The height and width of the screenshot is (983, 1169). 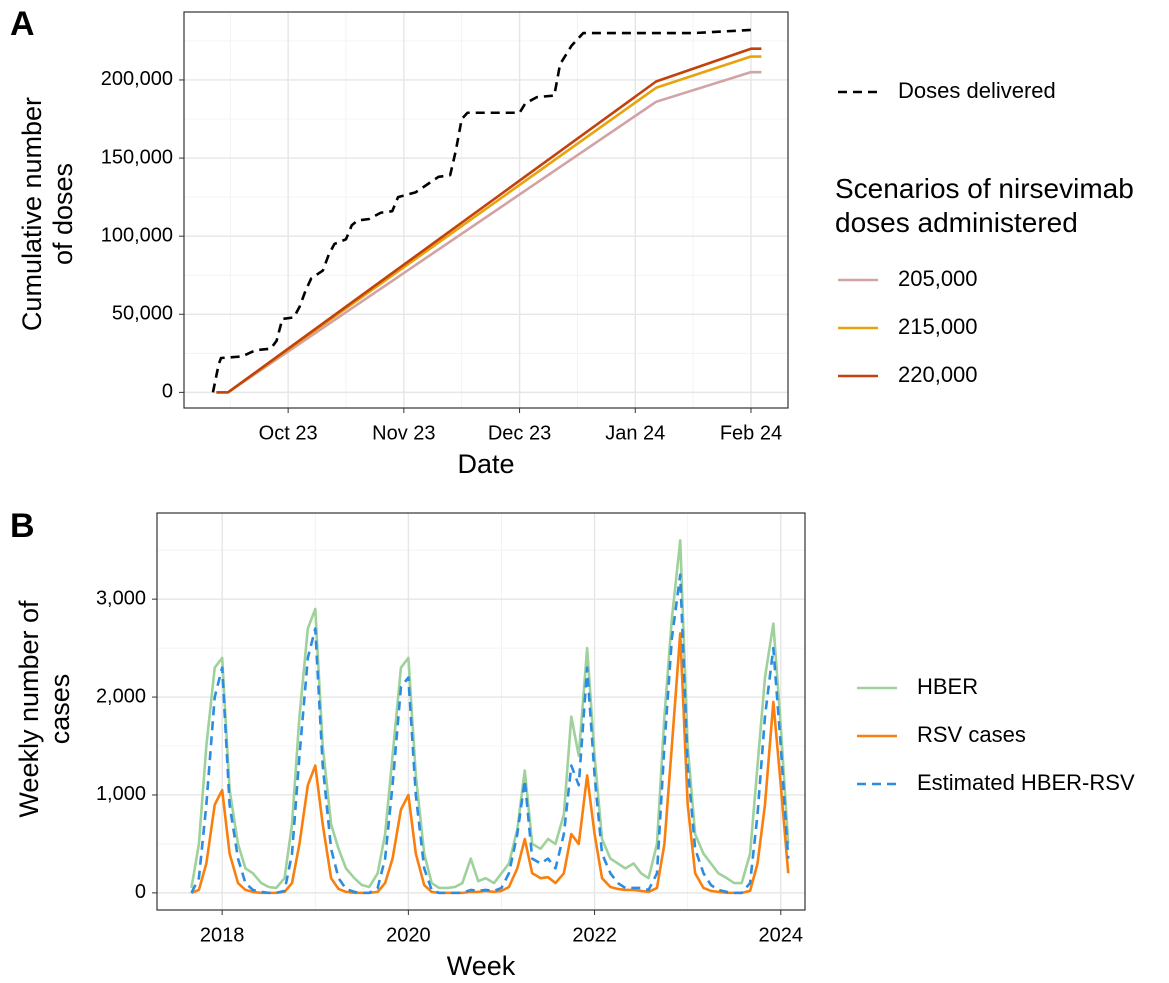 What do you see at coordinates (490, 763) in the screenshot?
I see `data-line` at bounding box center [490, 763].